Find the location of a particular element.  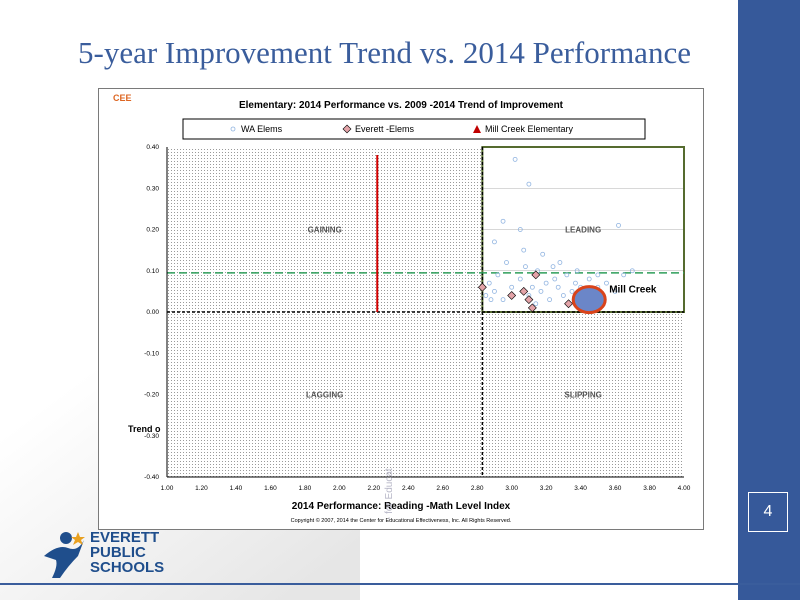

x-tick-label: 1.00 is located at coordinates (167, 488).